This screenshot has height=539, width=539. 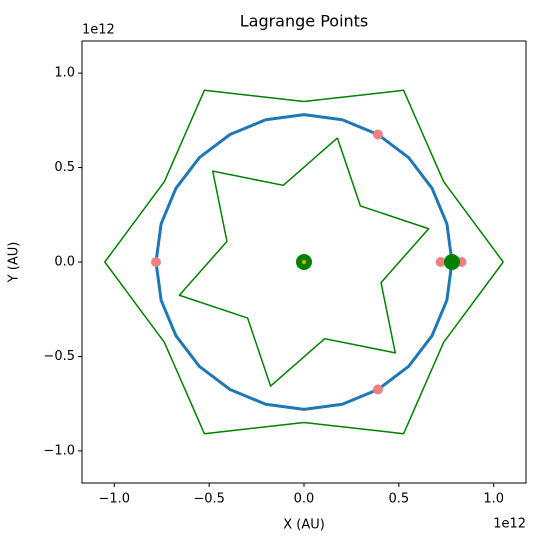 What do you see at coordinates (64, 262) in the screenshot?
I see `y-tick-label: 0.0` at bounding box center [64, 262].